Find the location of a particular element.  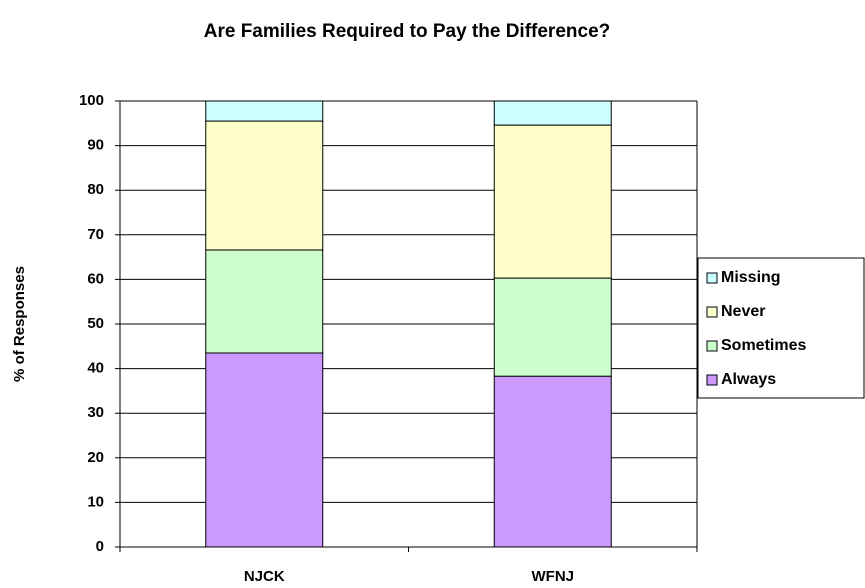

x-tick-label: NJCK is located at coordinates (264, 576).